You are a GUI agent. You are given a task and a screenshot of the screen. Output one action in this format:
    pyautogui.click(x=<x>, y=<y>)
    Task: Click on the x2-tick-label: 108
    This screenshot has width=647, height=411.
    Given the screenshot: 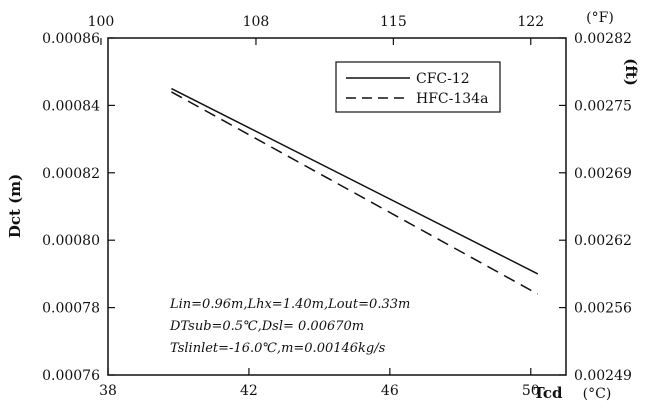 What is the action you would take?
    pyautogui.click(x=256, y=22)
    